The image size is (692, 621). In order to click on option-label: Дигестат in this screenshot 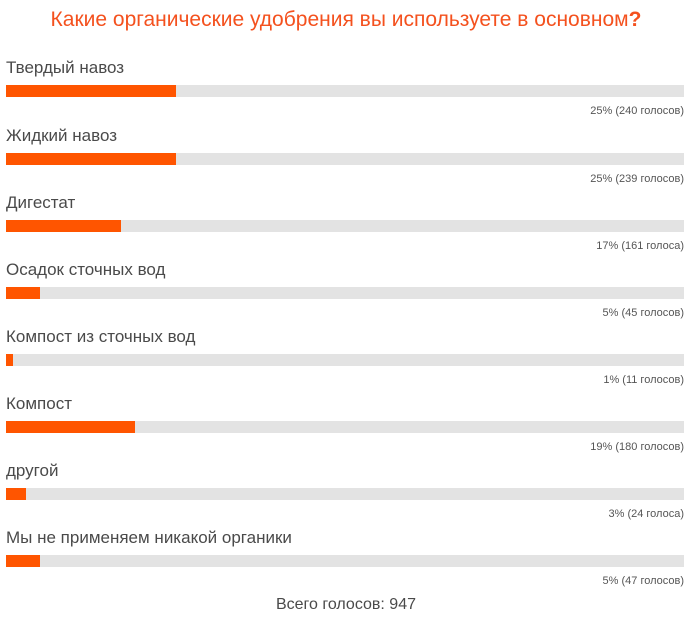, I will do `click(41, 202)`.